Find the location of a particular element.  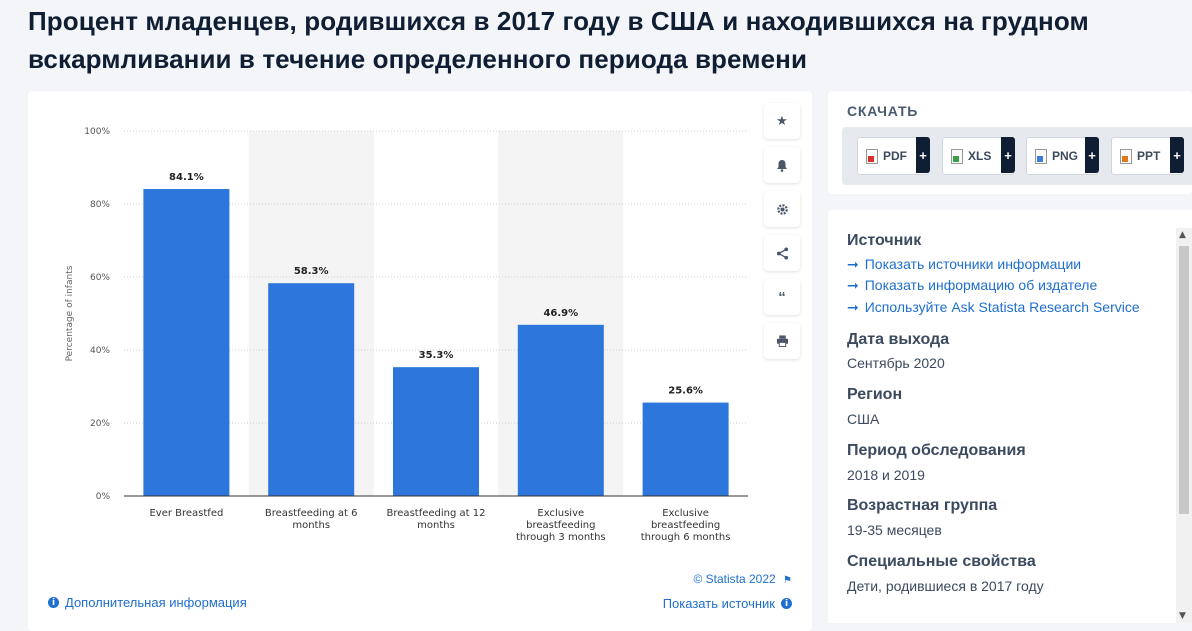

y-tick-label: 60% is located at coordinates (100, 278).